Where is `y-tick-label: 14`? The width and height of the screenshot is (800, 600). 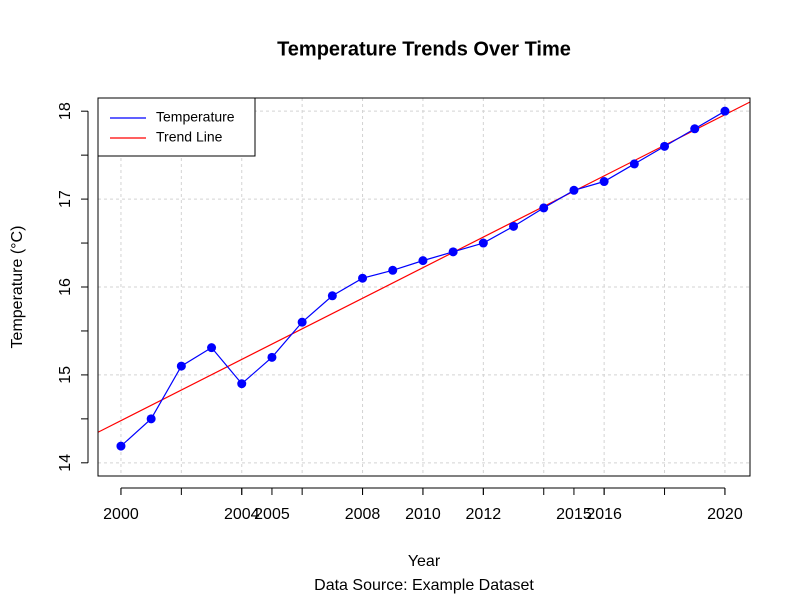 y-tick-label: 14 is located at coordinates (65, 463).